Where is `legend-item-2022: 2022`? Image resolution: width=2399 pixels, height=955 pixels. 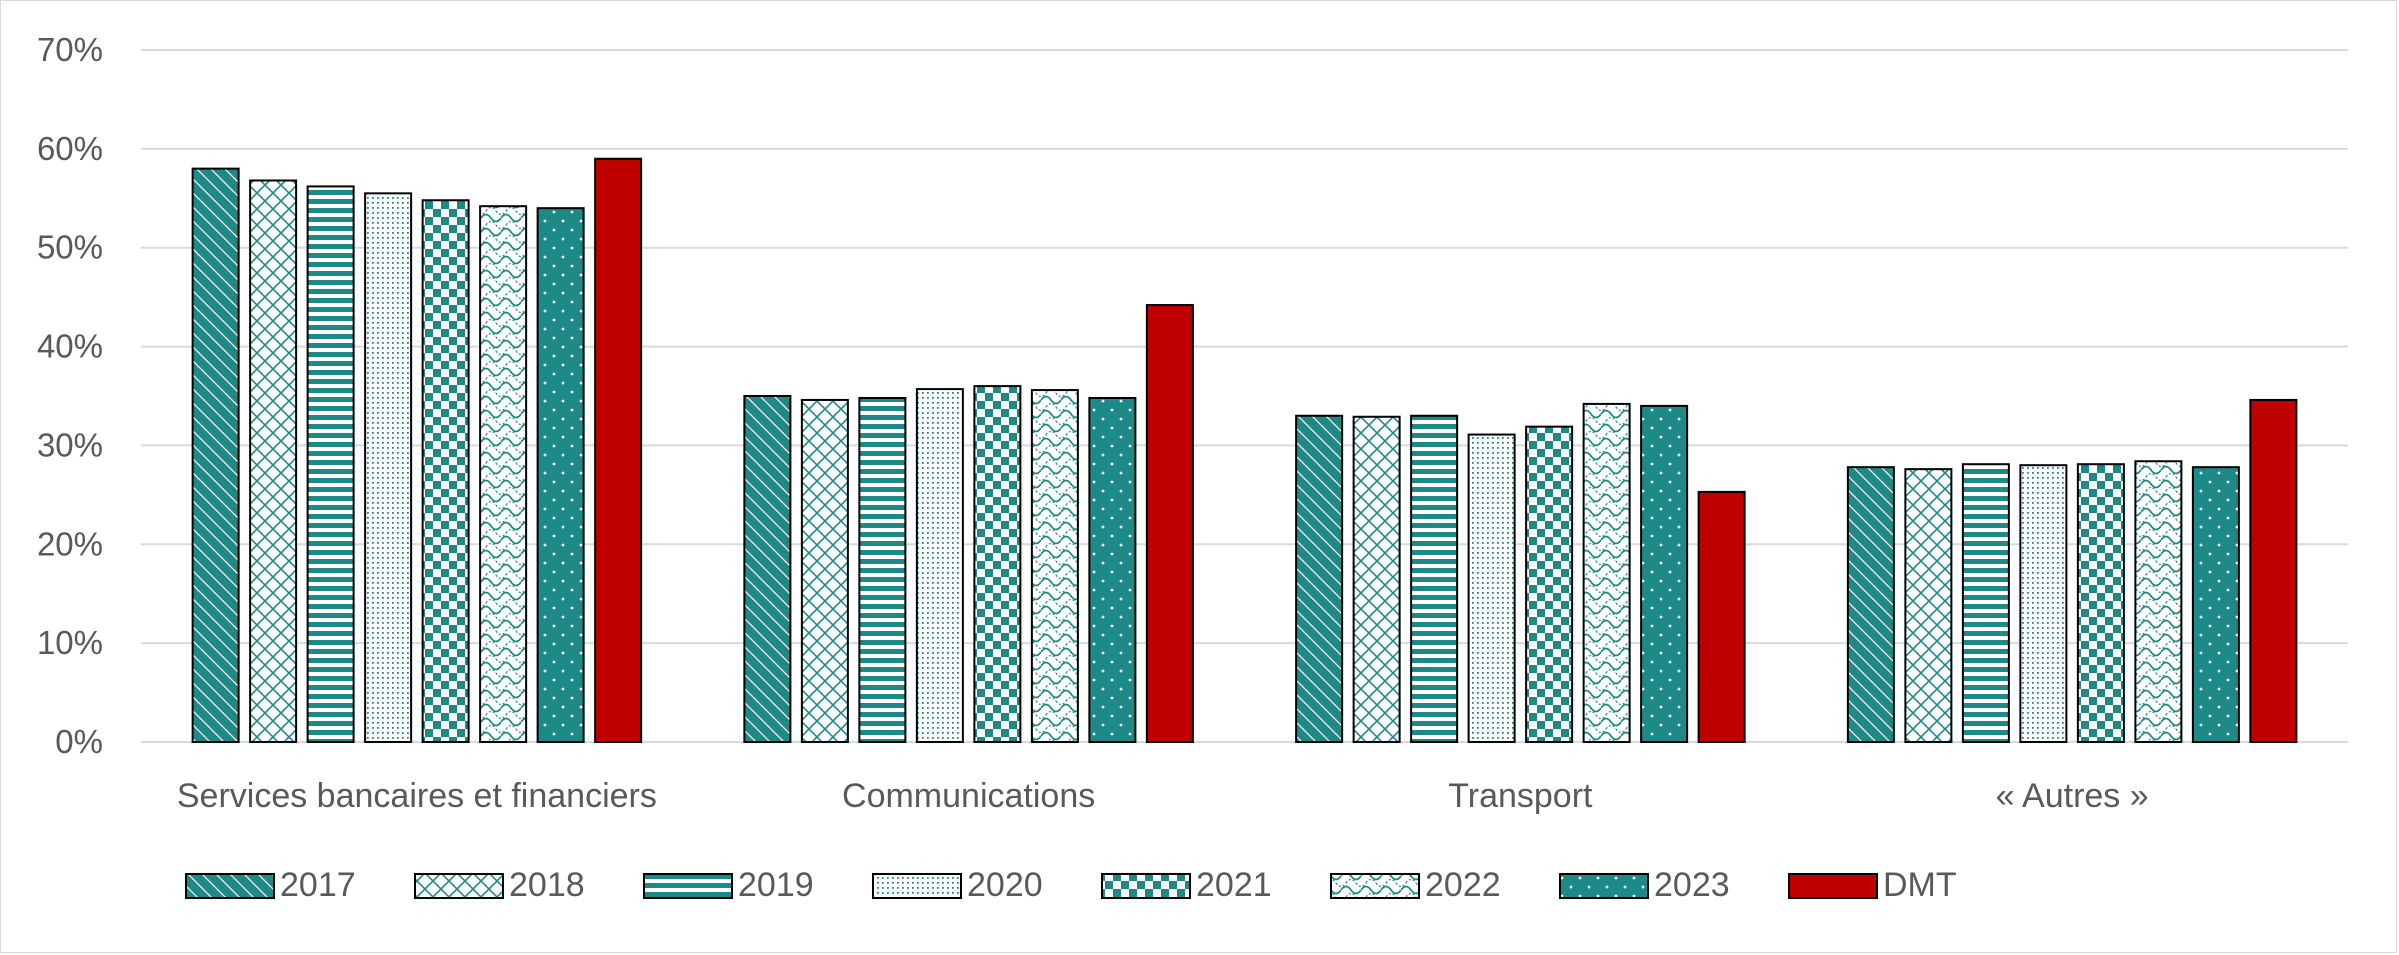
legend-item-2022: 2022 is located at coordinates (1415, 885).